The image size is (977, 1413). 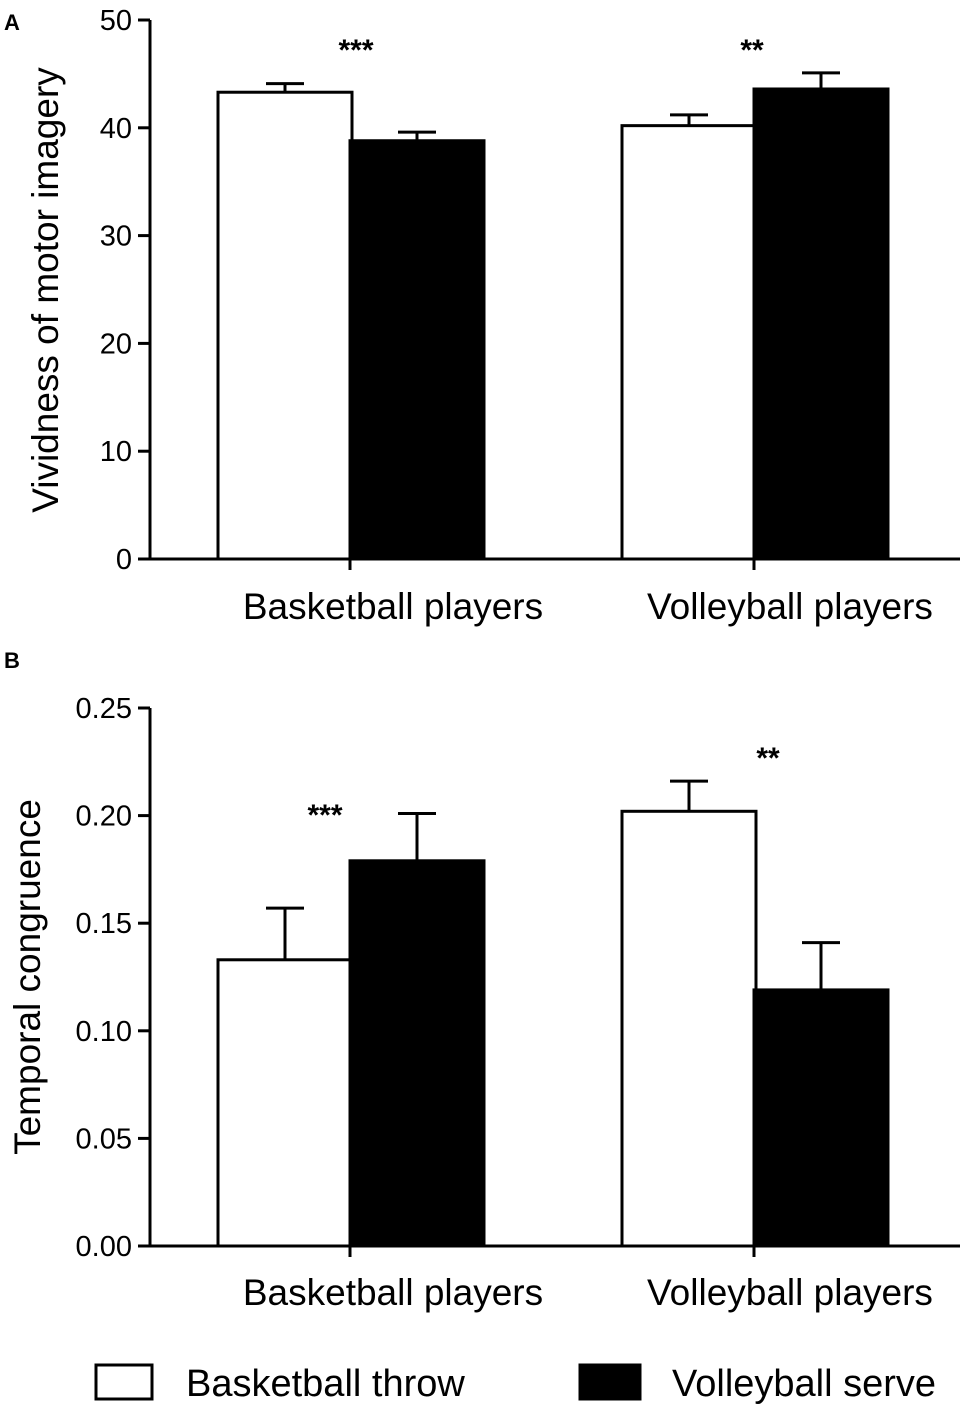 What do you see at coordinates (116, 344) in the screenshot?
I see `panel-a-y-tick-label: 20` at bounding box center [116, 344].